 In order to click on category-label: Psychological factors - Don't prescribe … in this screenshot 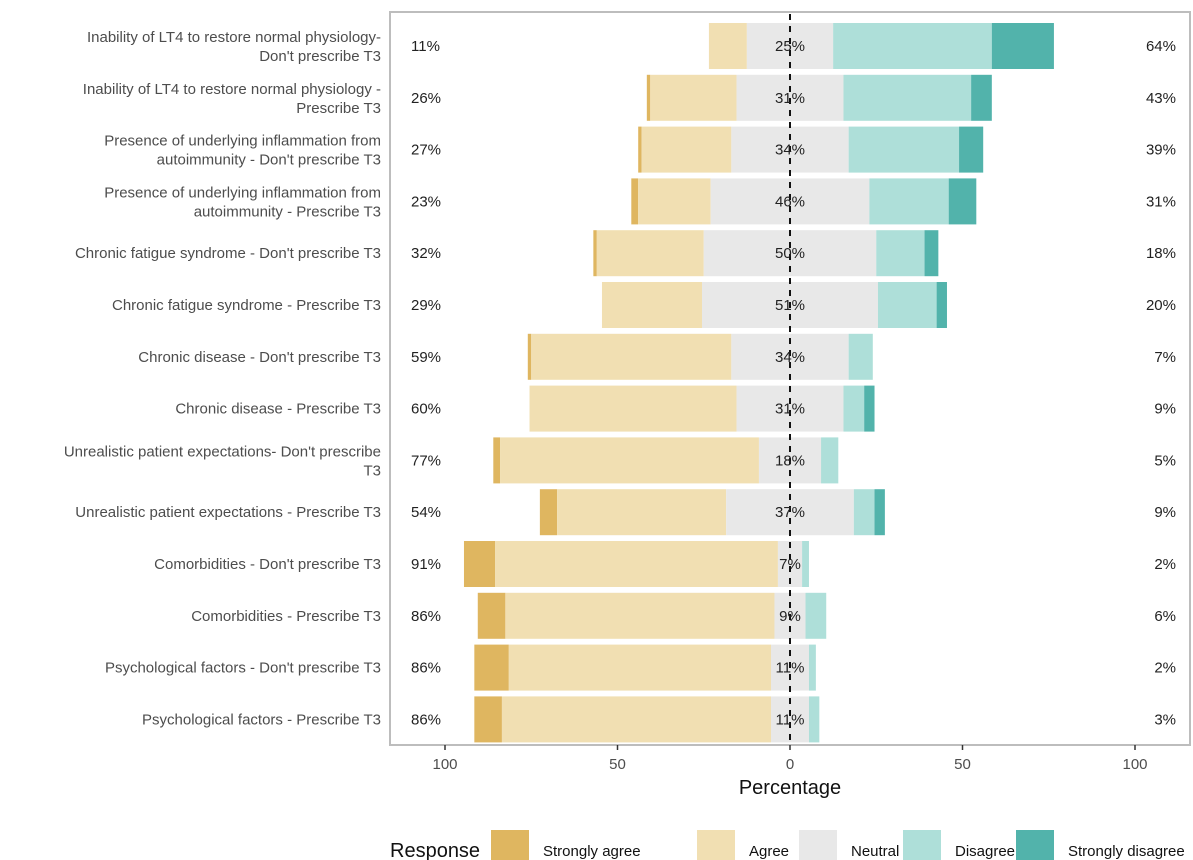, I will do `click(243, 668)`.